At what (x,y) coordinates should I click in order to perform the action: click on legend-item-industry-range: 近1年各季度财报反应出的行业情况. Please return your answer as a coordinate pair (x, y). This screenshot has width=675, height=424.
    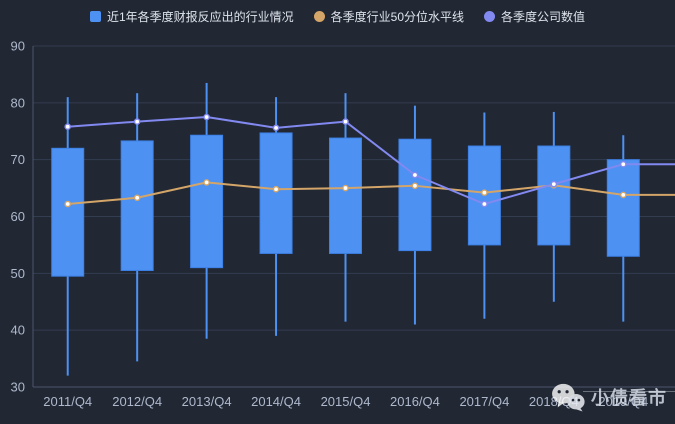
    Looking at the image, I should click on (191, 16).